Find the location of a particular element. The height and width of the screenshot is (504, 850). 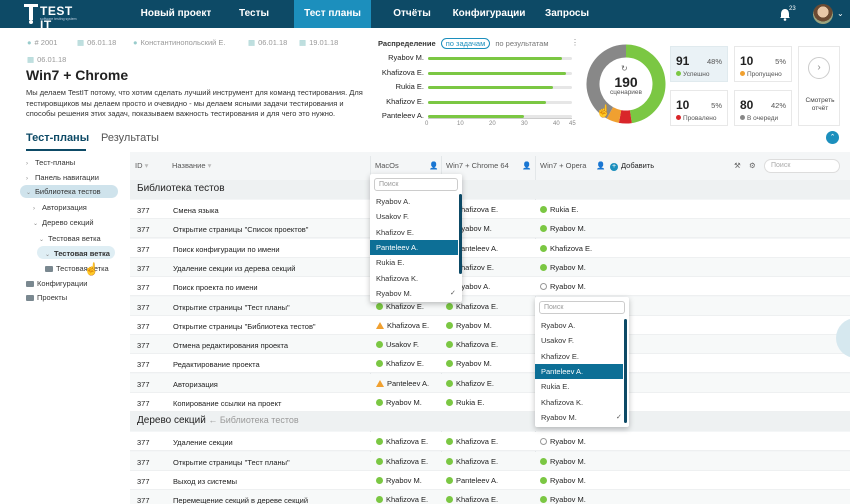

more-icon: ⋮ is located at coordinates (575, 42).